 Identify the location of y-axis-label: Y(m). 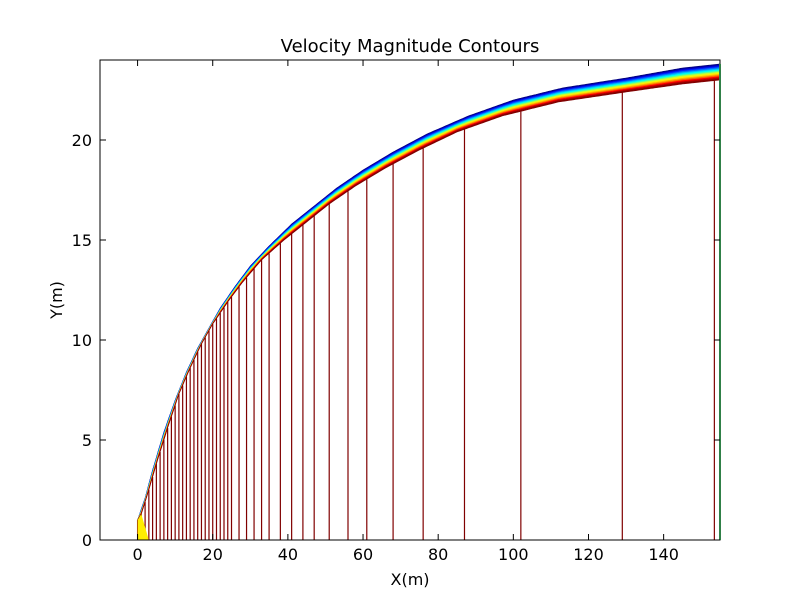
(56, 300).